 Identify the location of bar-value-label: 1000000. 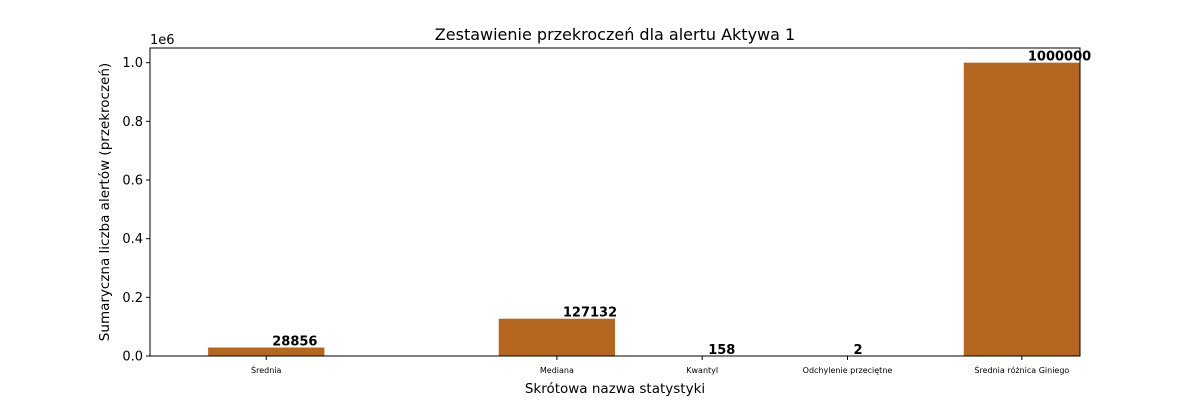
(1059, 57).